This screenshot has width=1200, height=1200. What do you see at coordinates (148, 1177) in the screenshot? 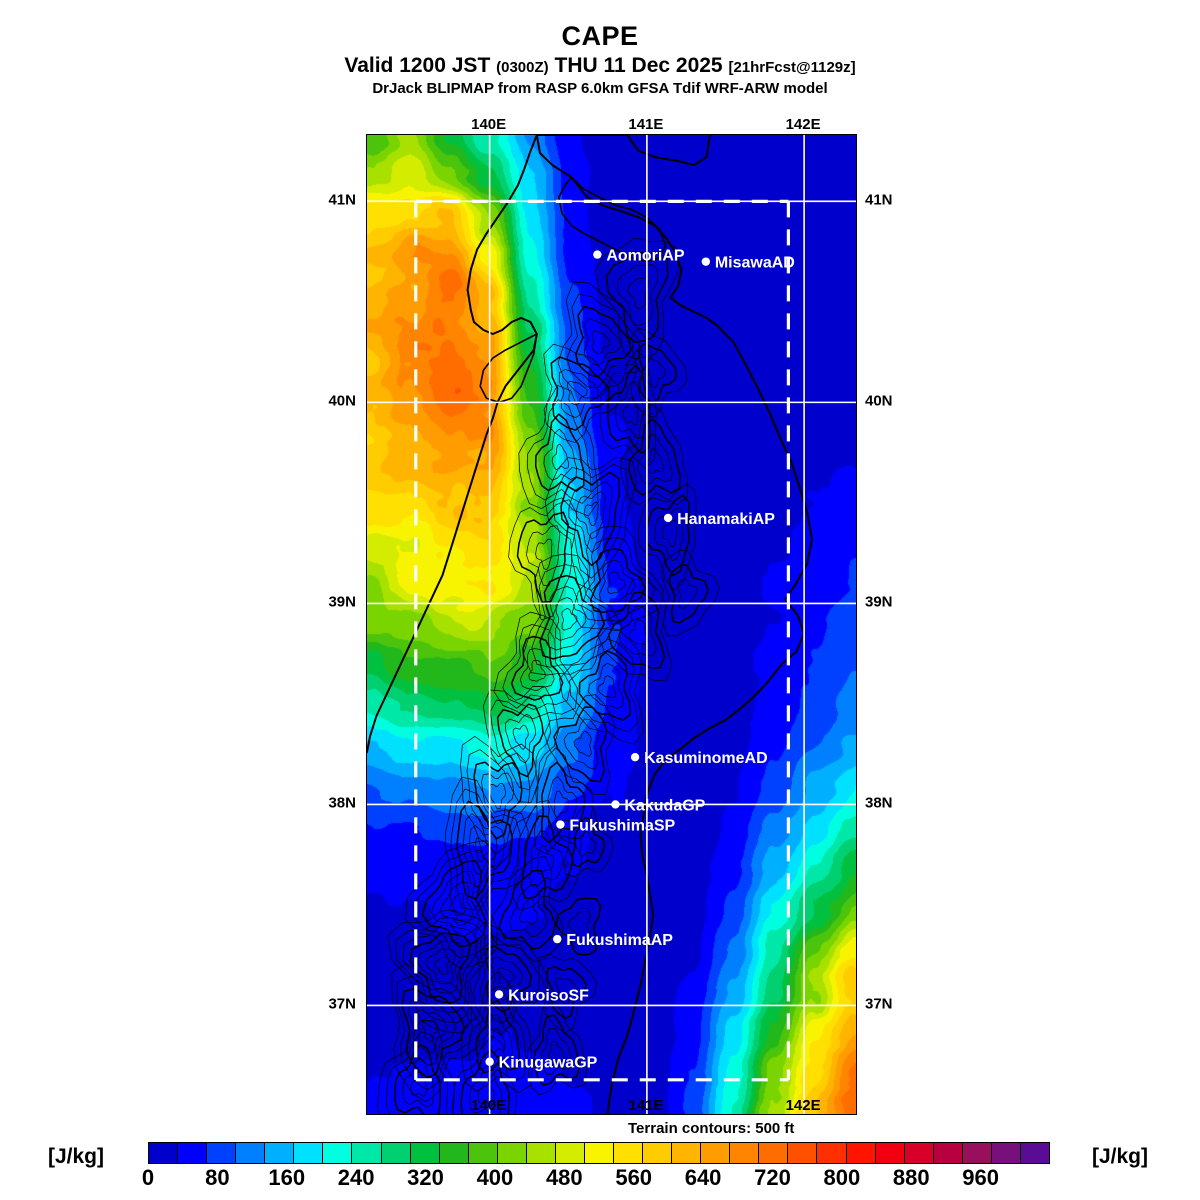
I see `colorbar-tick: 0` at bounding box center [148, 1177].